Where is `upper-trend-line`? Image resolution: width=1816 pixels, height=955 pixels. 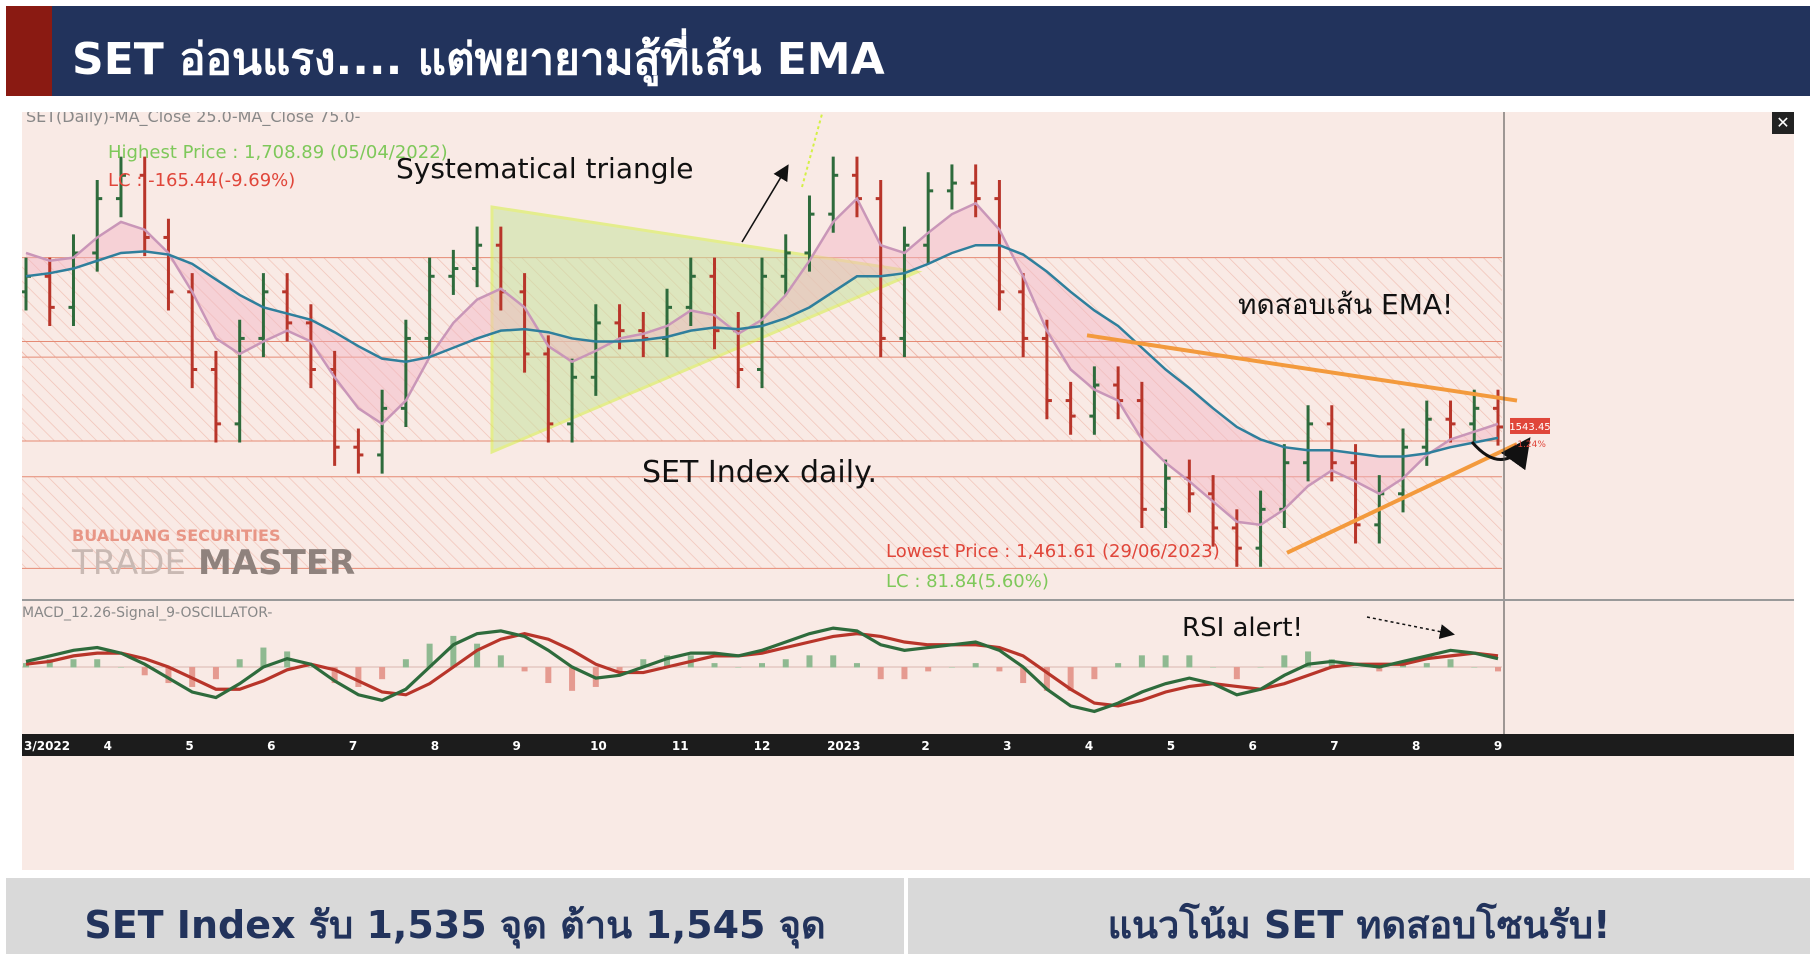
upper-trend-line is located at coordinates (1302, 368).